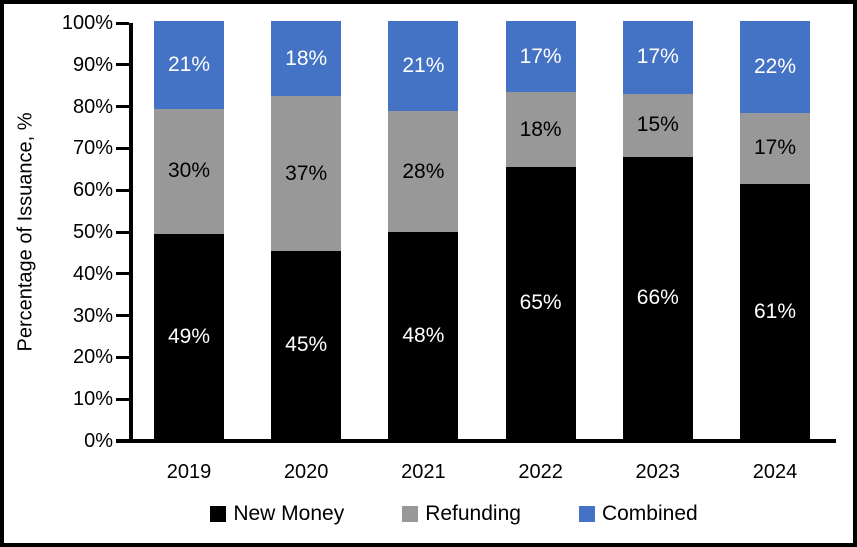 This screenshot has width=857, height=547. I want to click on bar-segment-new-money: 49%, so click(189, 336).